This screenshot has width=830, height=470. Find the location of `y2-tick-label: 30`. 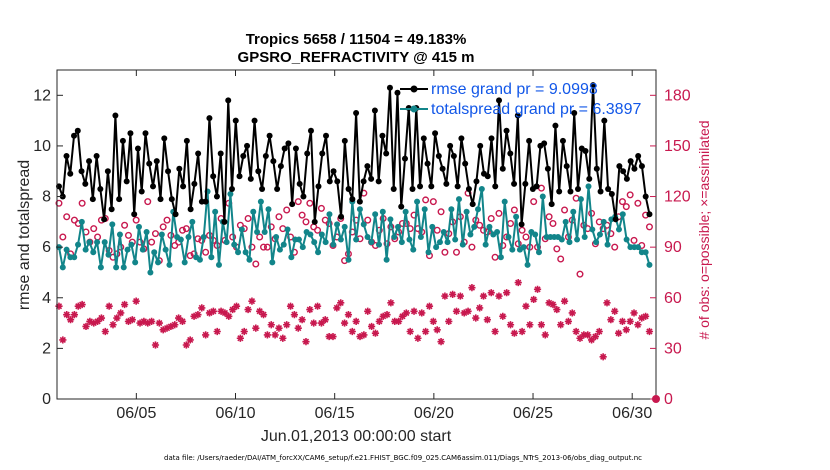

y2-tick-label: 30 is located at coordinates (673, 348).